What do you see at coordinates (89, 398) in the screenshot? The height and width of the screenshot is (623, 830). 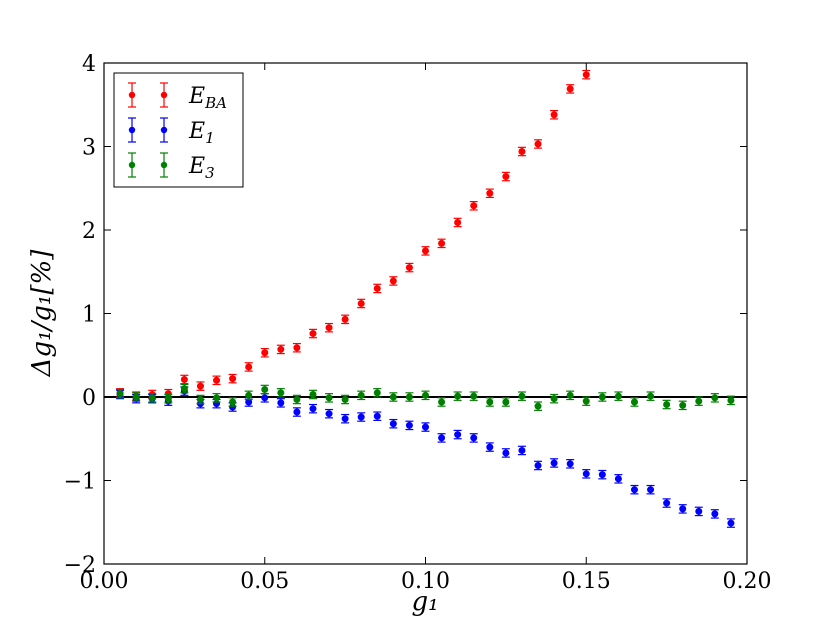 I see `y-tick-label: 0` at bounding box center [89, 398].